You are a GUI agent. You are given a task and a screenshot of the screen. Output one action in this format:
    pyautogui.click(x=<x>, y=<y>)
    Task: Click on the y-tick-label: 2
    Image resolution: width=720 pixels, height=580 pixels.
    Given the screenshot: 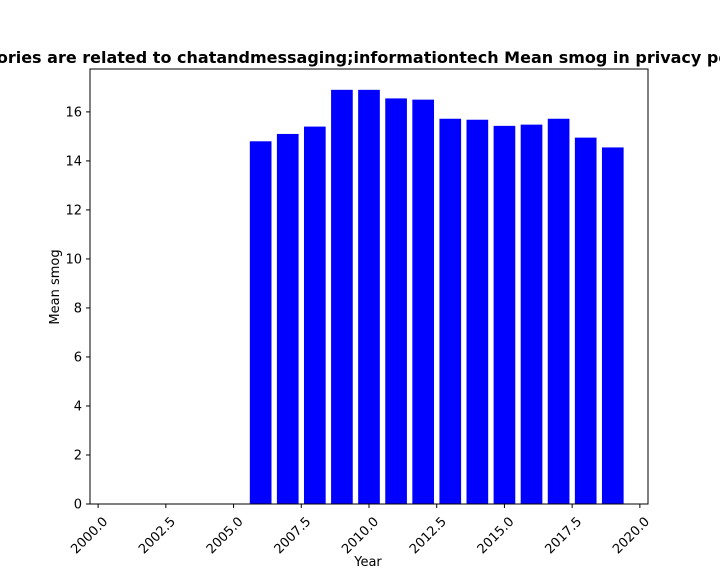 What is the action you would take?
    pyautogui.click(x=78, y=455)
    